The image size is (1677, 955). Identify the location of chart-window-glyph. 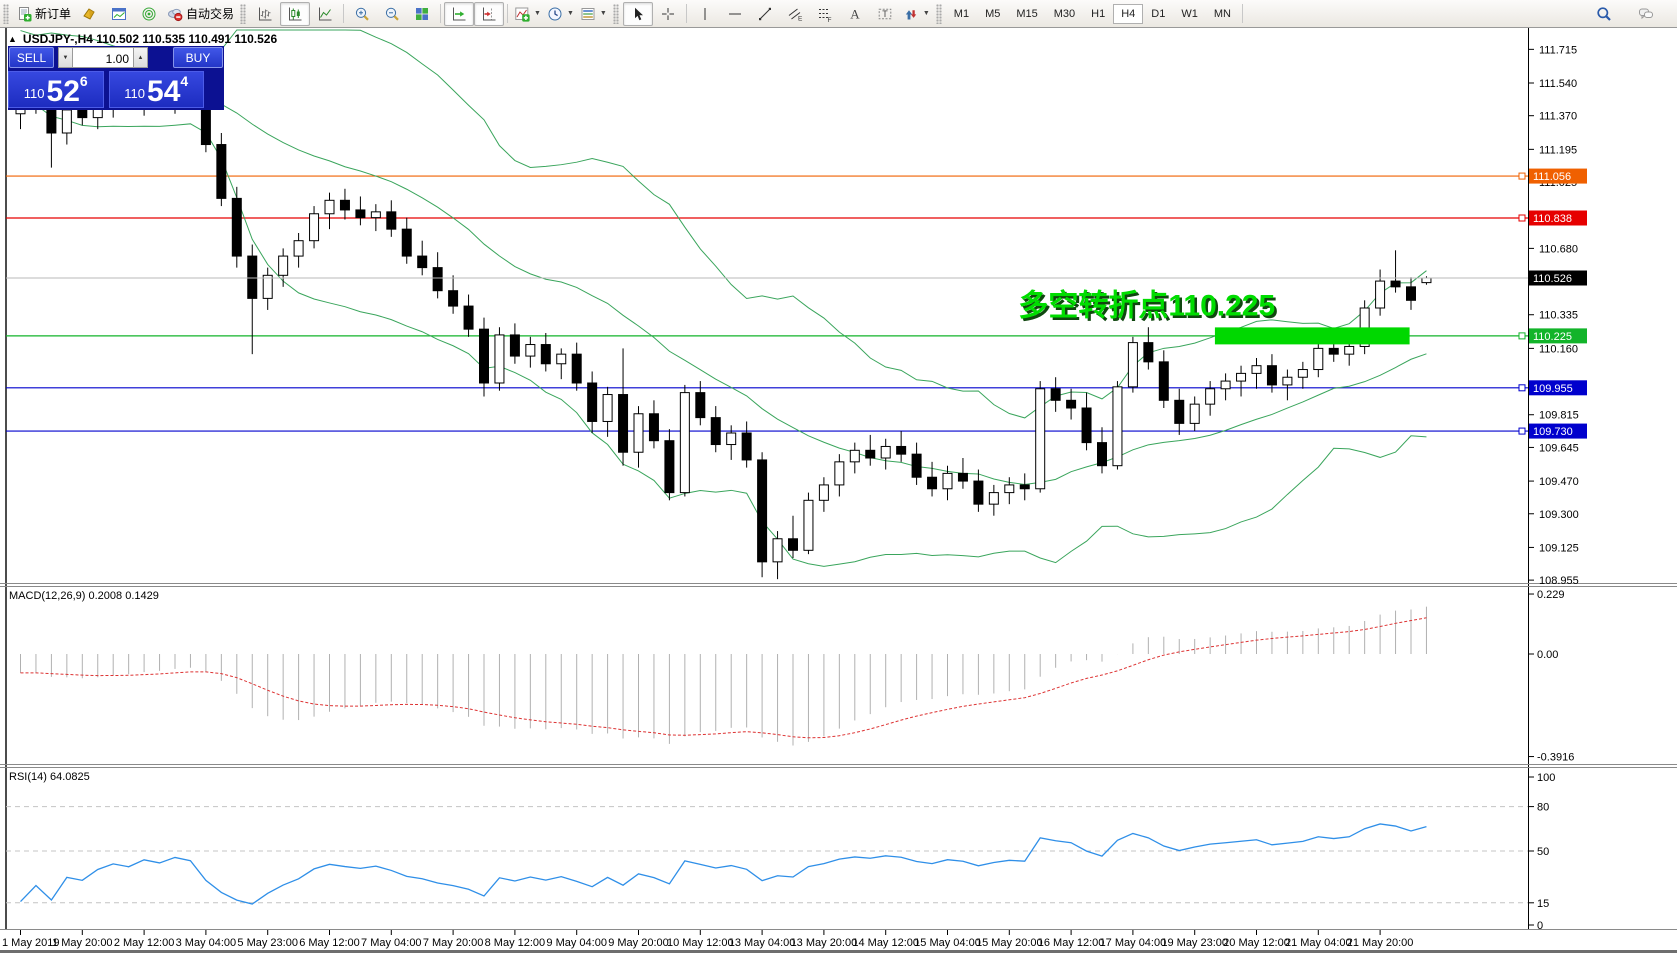
(119, 13).